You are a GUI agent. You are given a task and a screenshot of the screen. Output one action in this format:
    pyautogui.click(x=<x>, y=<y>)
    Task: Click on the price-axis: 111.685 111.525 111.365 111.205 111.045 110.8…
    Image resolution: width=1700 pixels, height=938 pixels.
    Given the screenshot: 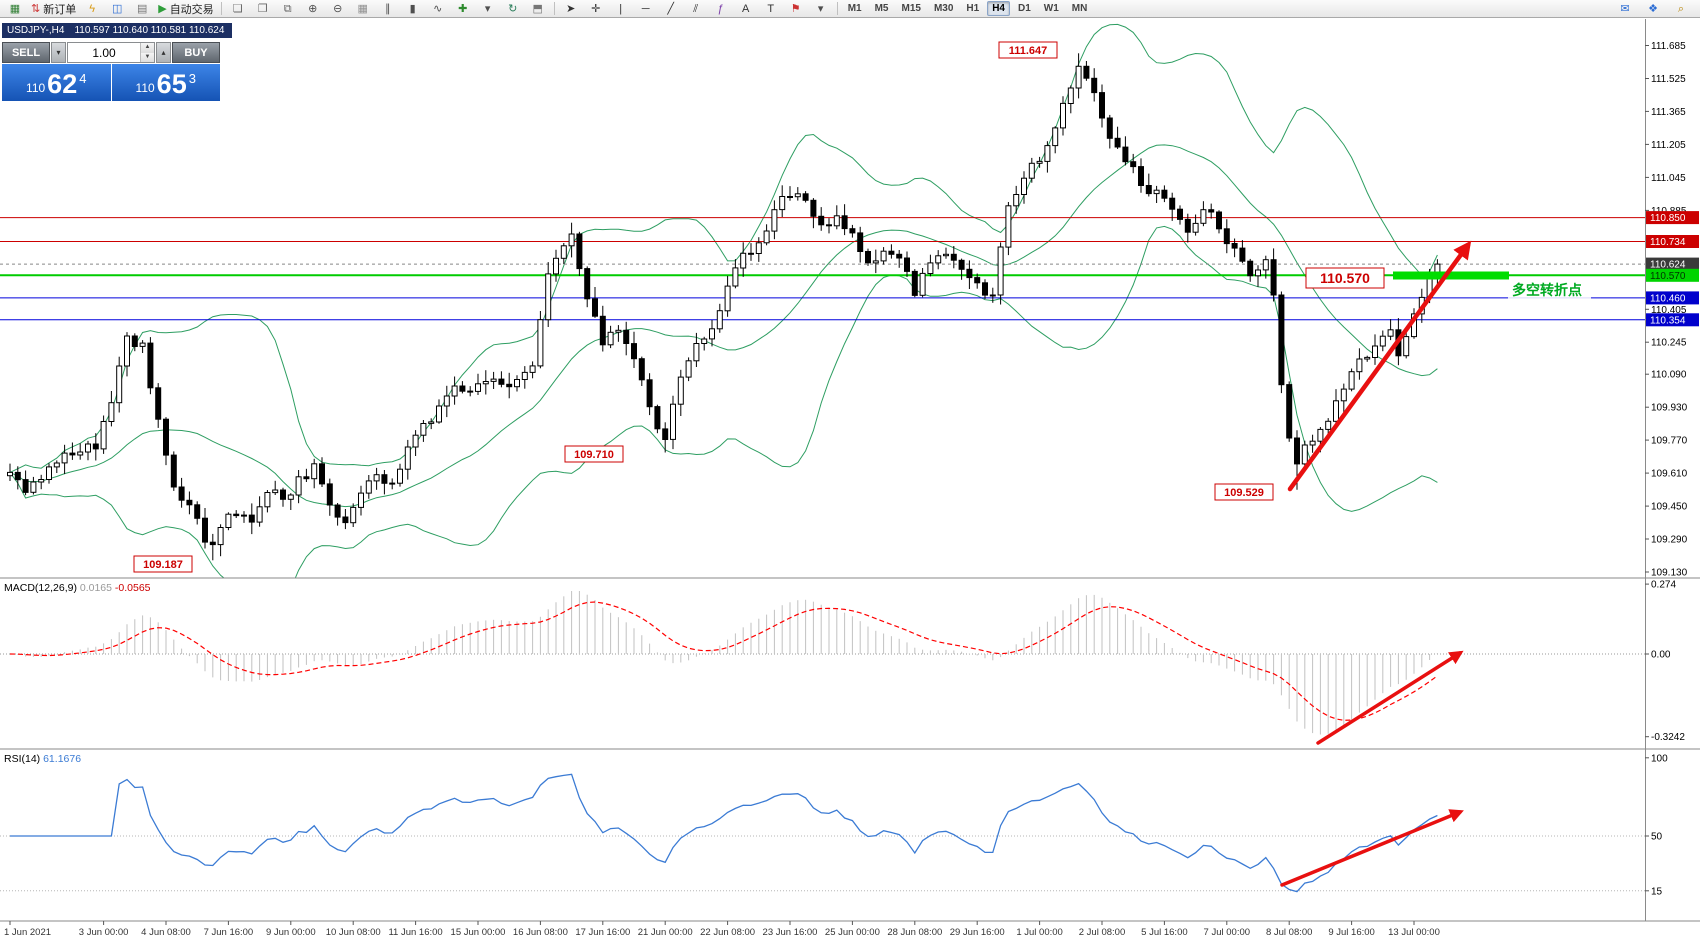 What is the action you would take?
    pyautogui.click(x=1672, y=469)
    